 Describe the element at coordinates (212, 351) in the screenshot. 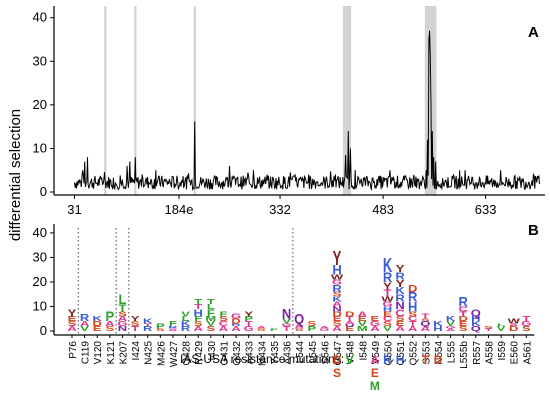

I see `site-label: I430` at that location.